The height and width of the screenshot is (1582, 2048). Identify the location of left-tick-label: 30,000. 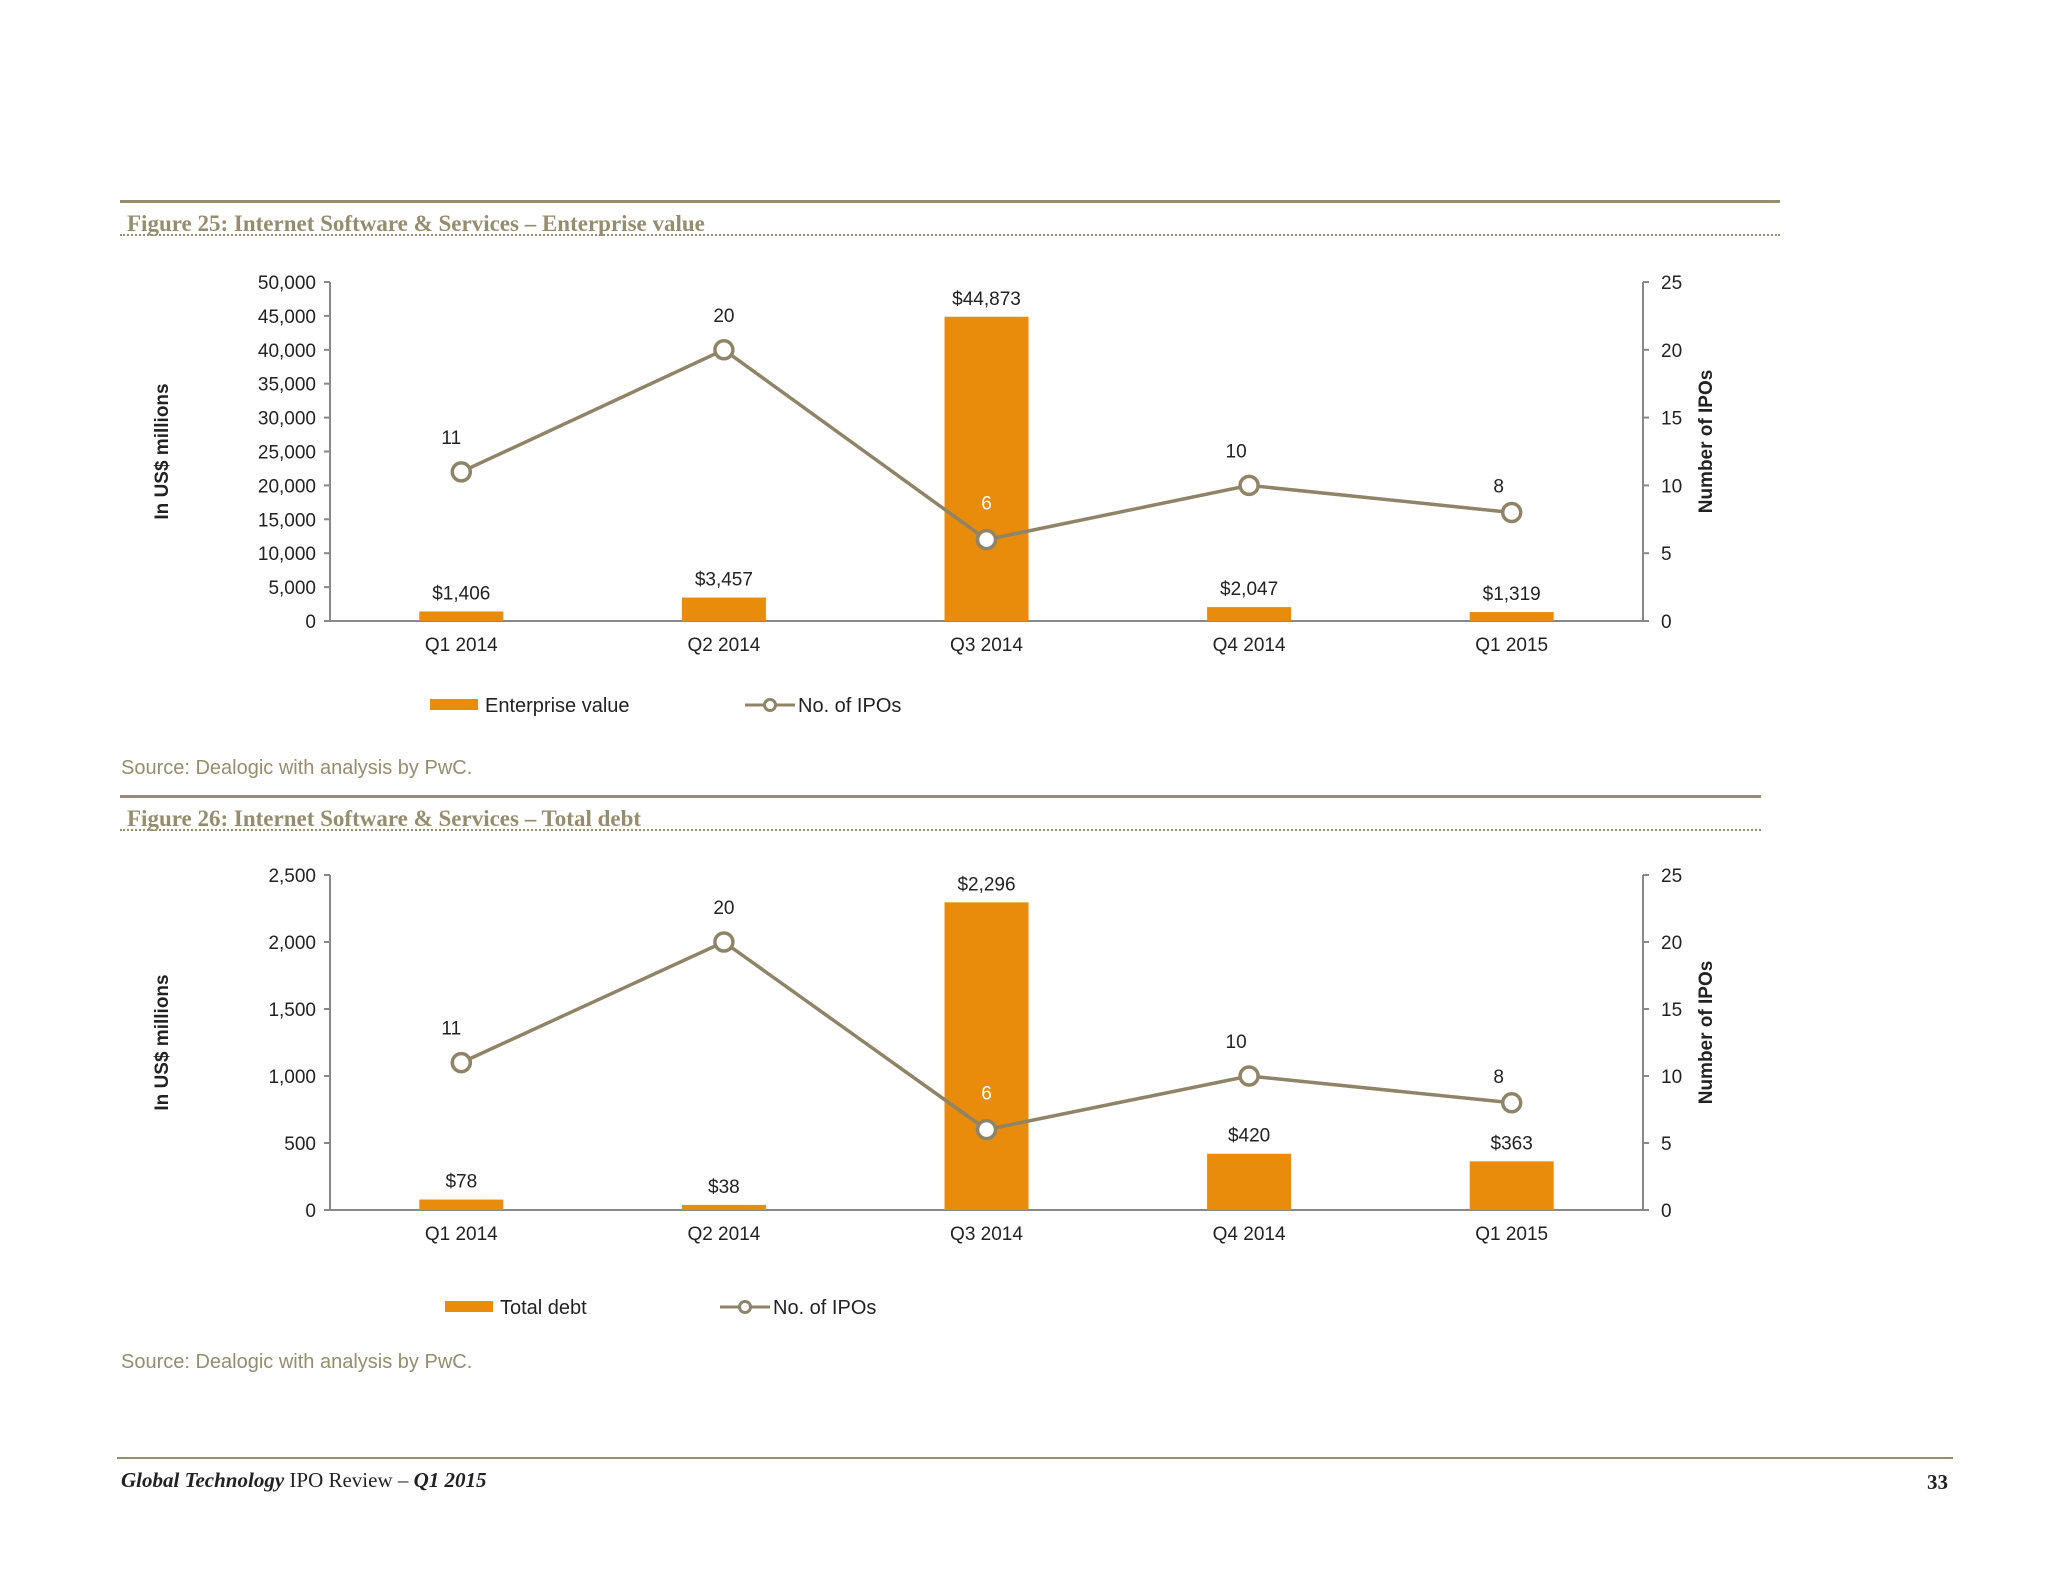
(287, 419).